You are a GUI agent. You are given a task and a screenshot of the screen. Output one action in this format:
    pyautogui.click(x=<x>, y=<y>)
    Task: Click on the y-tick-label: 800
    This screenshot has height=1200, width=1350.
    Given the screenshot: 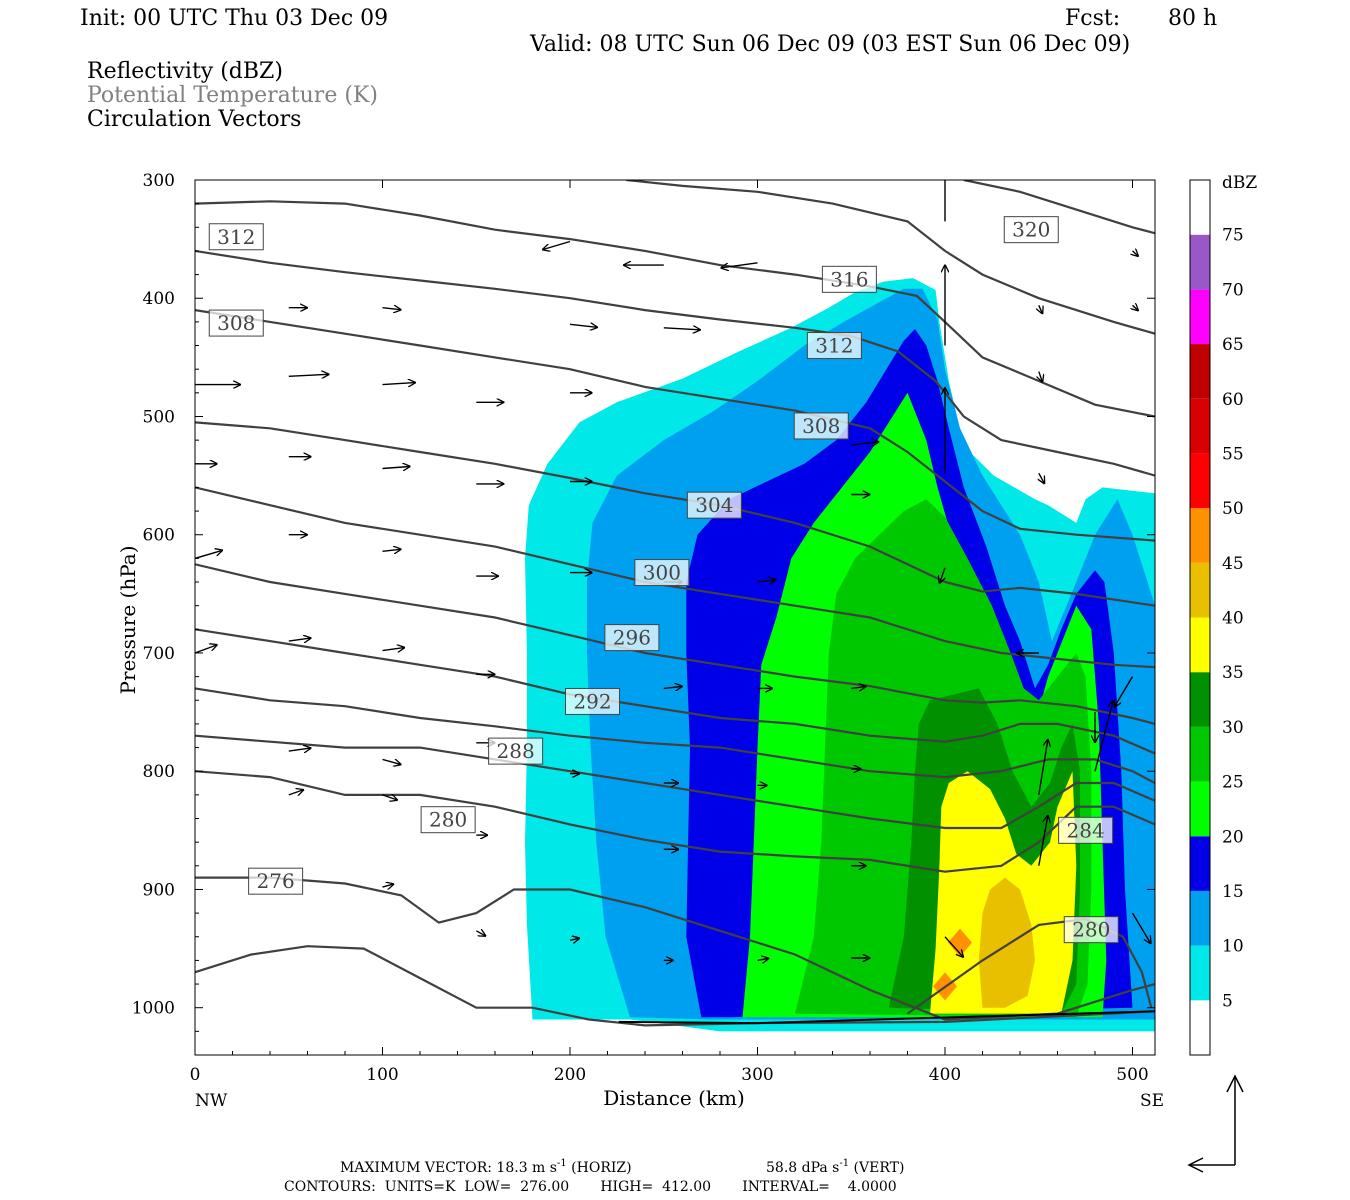 What is the action you would take?
    pyautogui.click(x=159, y=772)
    